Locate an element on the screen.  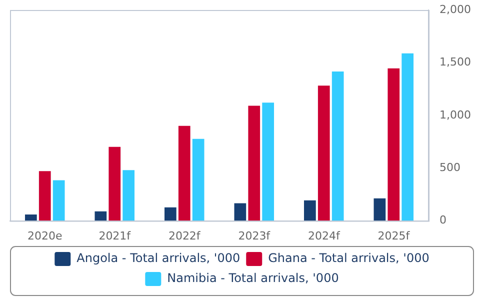
legend-label: Ghana - Total arrivals, '000 is located at coordinates (349, 258).